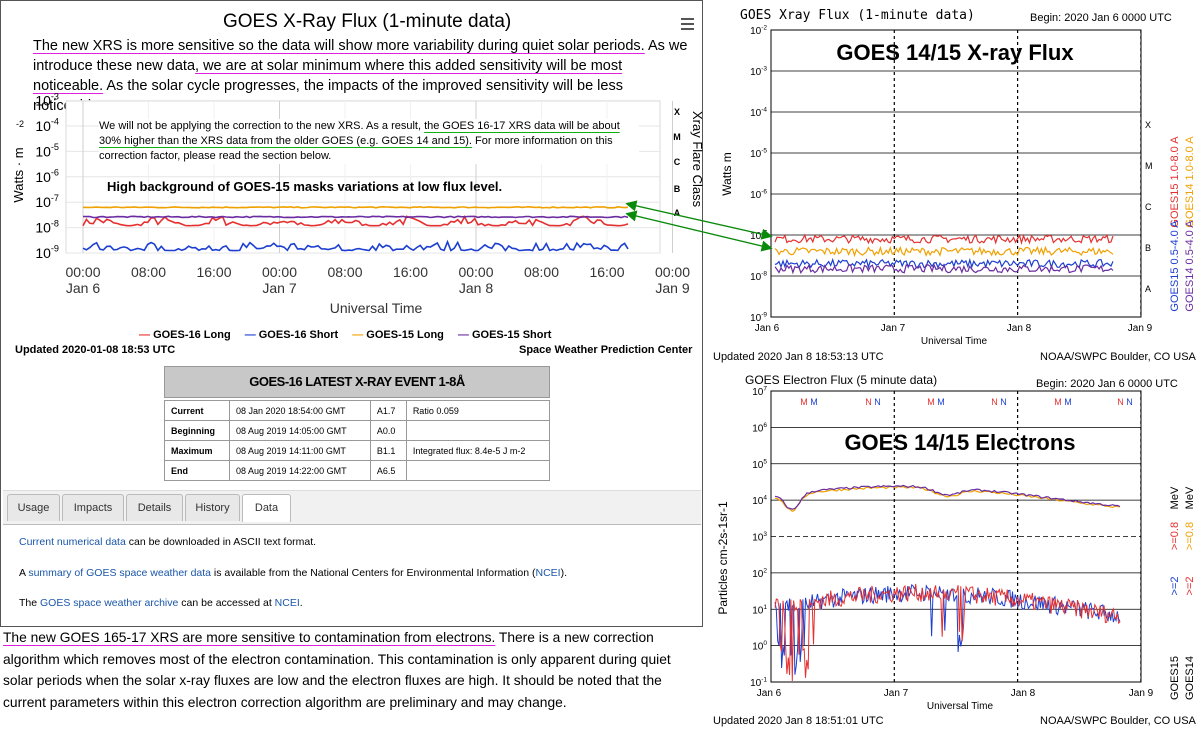  I want to click on summary-link: summary of GOES space weather data, so click(120, 573).